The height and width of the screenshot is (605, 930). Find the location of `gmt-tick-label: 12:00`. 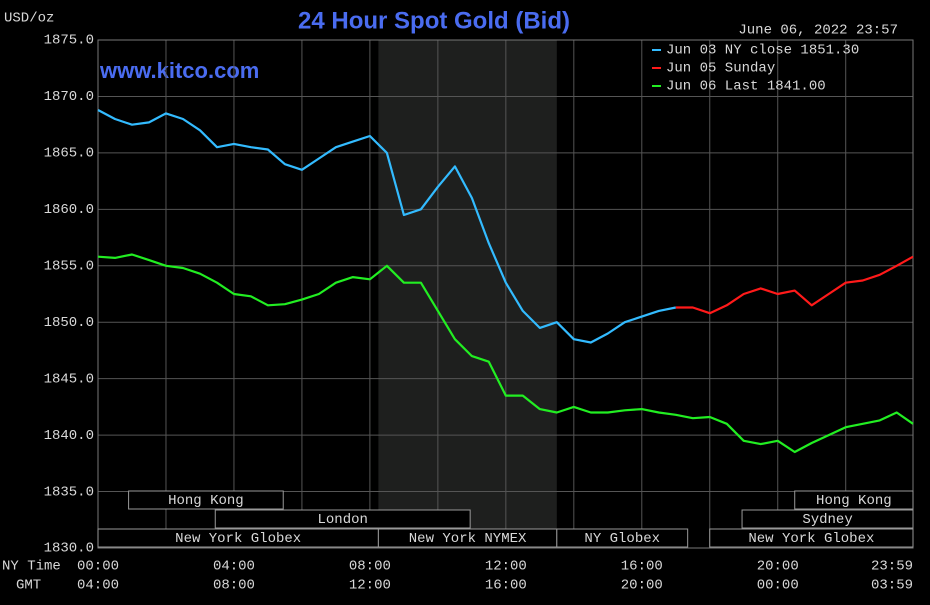

gmt-tick-label: 12:00 is located at coordinates (370, 586).